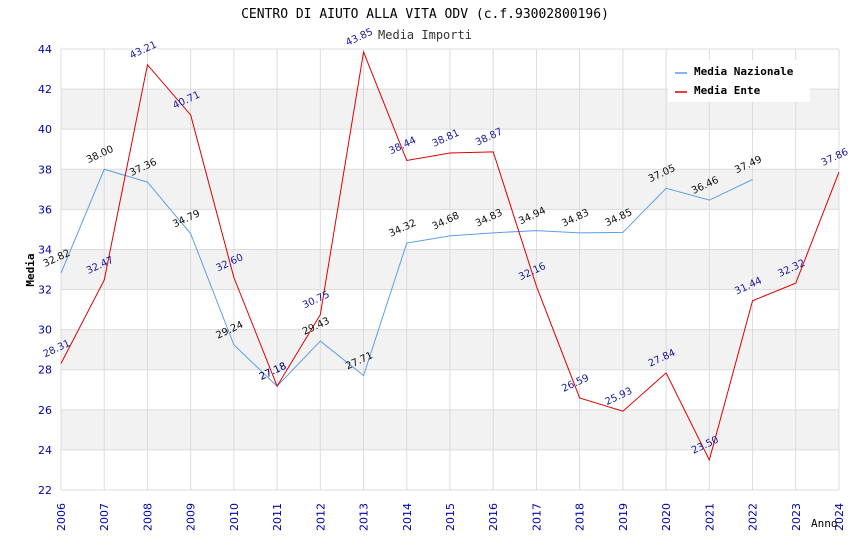 This screenshot has width=850, height=550. I want to click on y-tick-label: 44, so click(45, 49).